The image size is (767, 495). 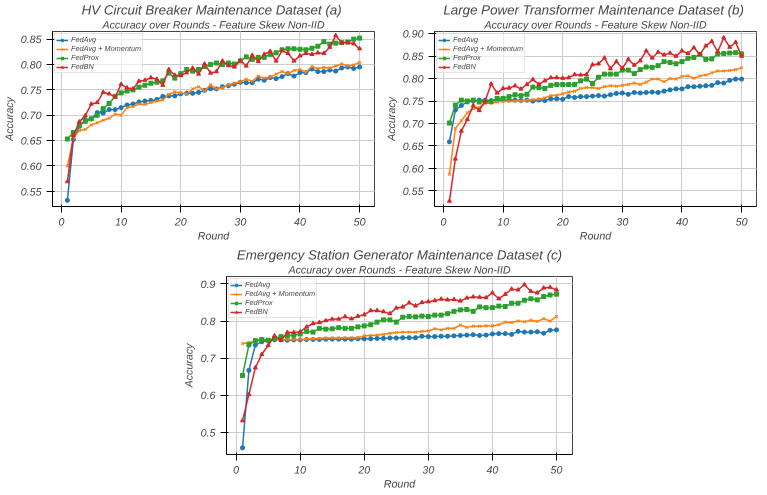 I want to click on y-tick-label: 0.9, so click(x=208, y=284).